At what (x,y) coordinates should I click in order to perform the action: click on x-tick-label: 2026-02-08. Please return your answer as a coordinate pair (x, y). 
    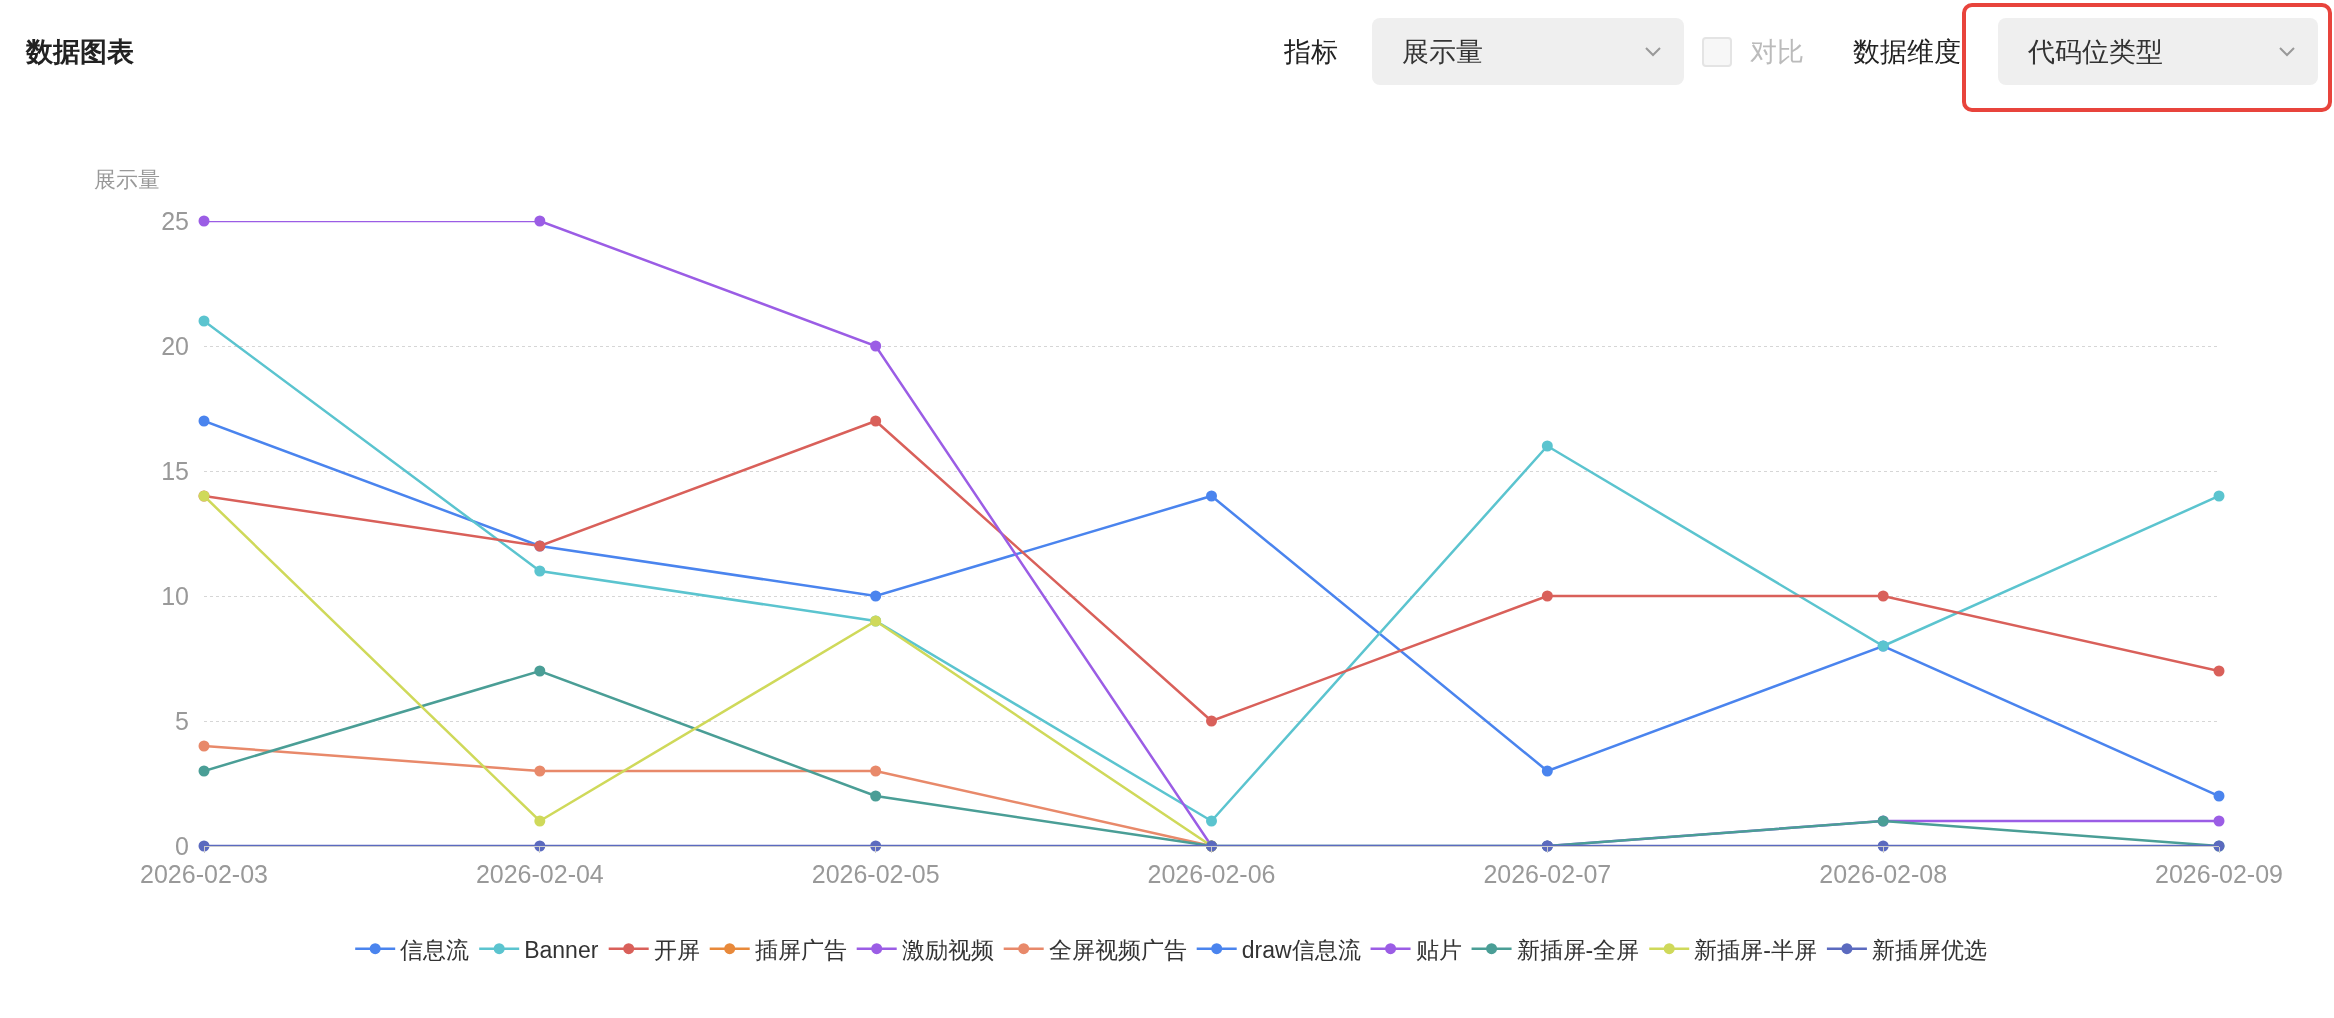
    Looking at the image, I should click on (1883, 874).